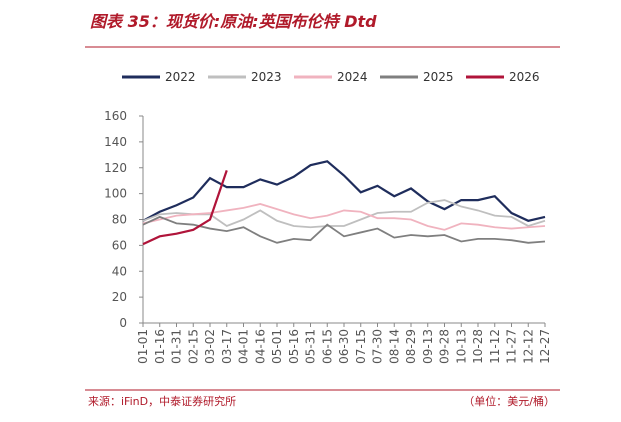  I want to click on legend-label: 2022, so click(180, 77).